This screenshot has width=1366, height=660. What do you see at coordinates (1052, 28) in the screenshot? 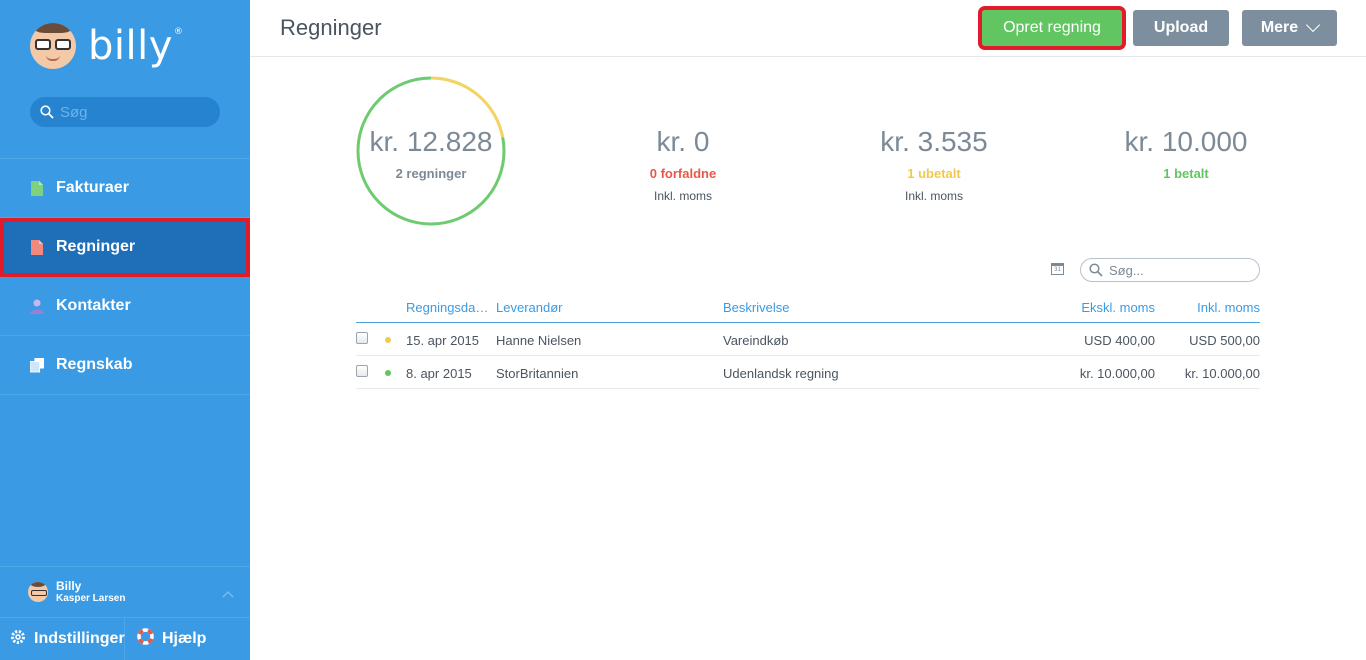
I see `create-bill-button: Opret regning` at bounding box center [1052, 28].